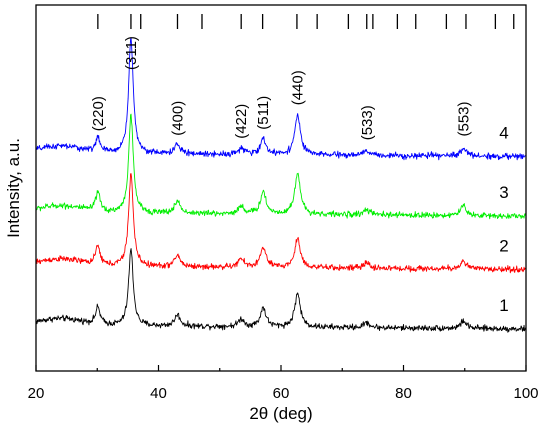 The width and height of the screenshot is (550, 438). Describe the element at coordinates (36, 393) in the screenshot. I see `x-tick-label: 20` at that location.